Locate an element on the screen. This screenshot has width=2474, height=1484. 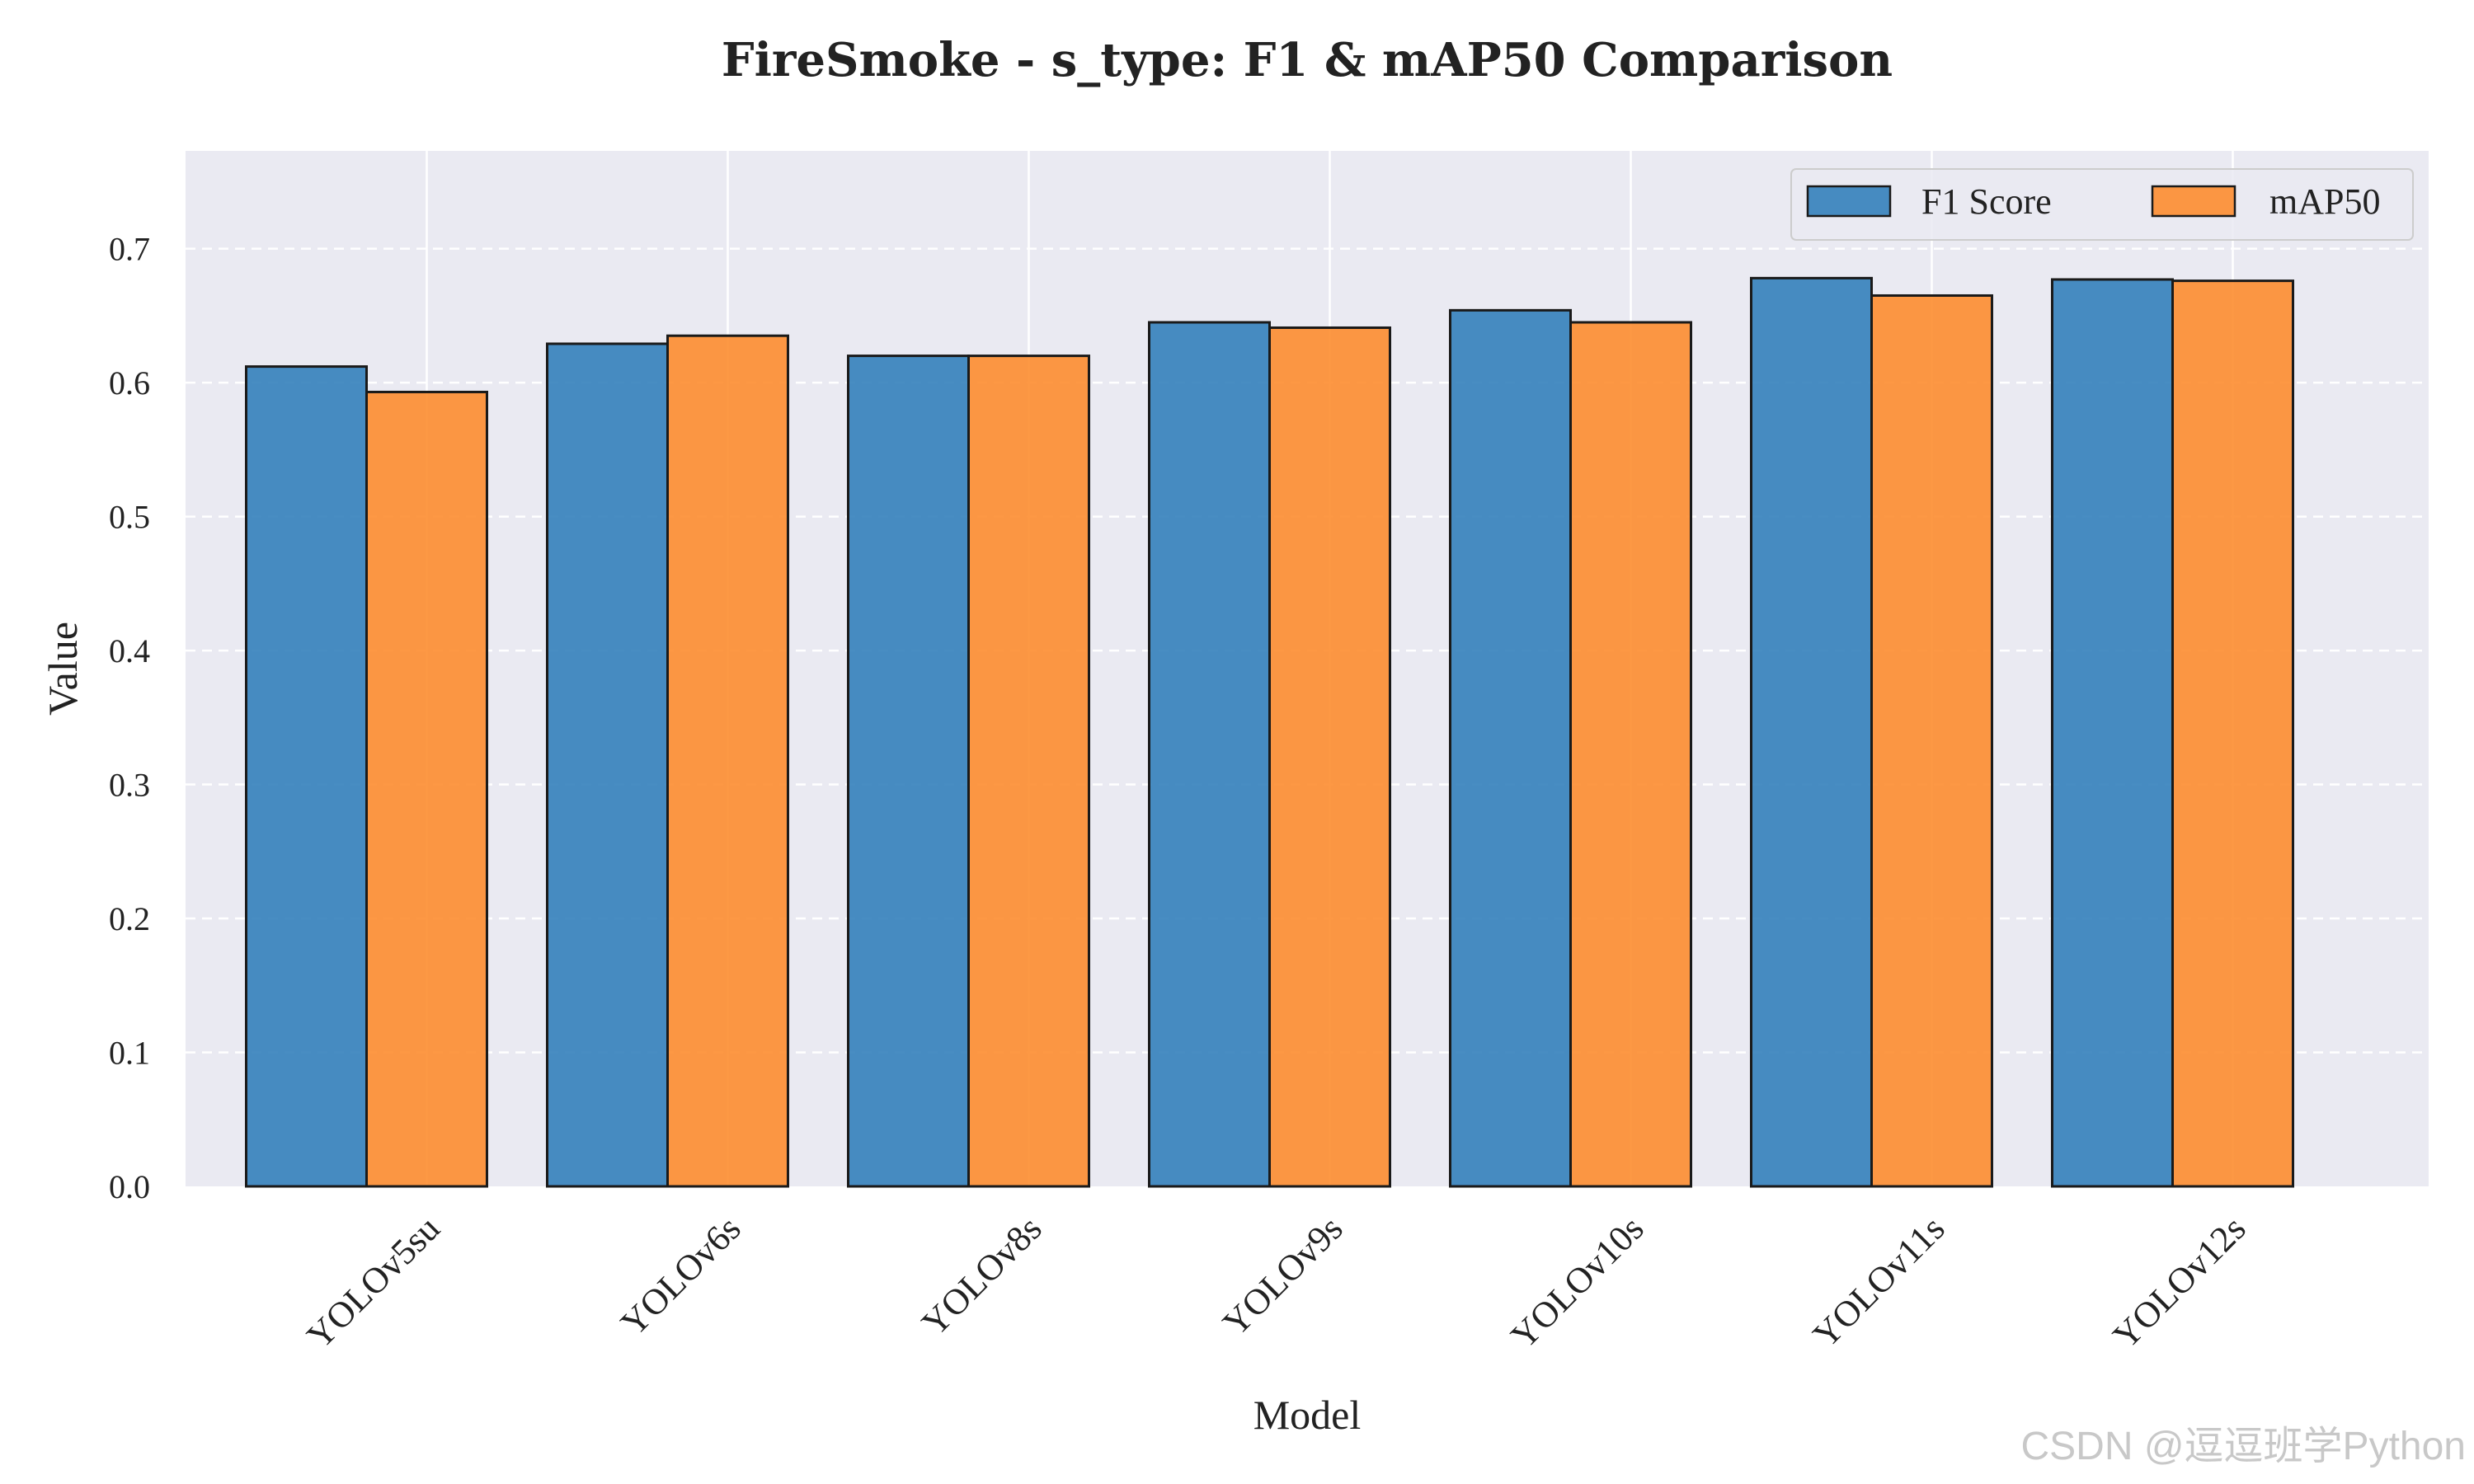
y-axis-label: Value is located at coordinates (63, 669).